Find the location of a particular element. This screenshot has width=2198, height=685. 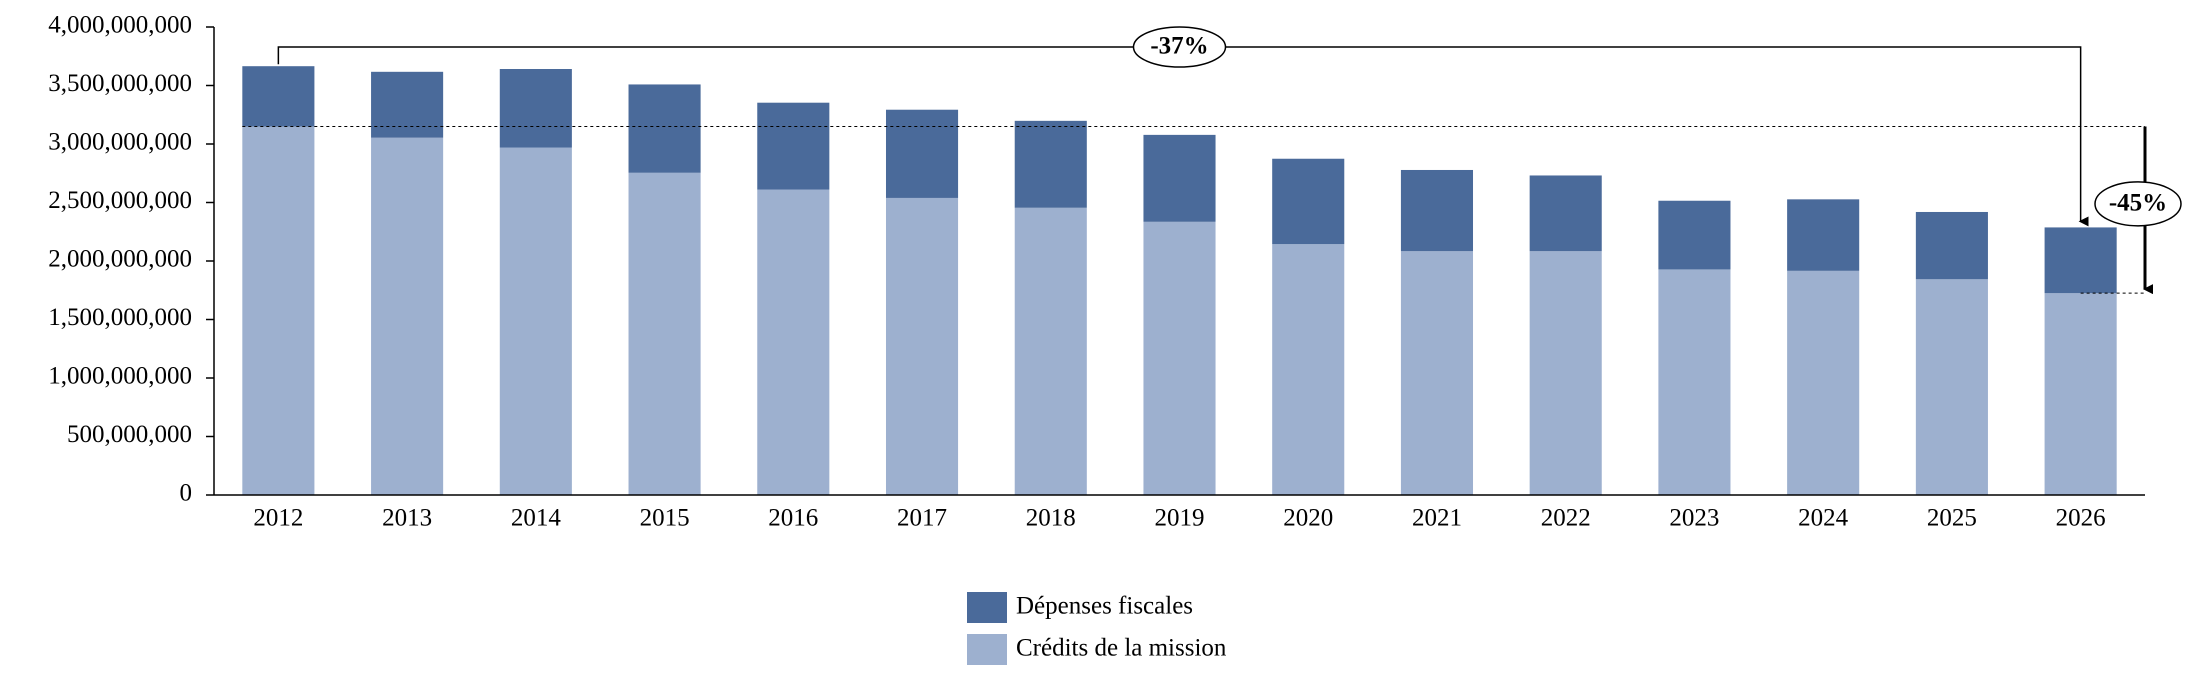

x-tick-label: 2024 is located at coordinates (1823, 518).